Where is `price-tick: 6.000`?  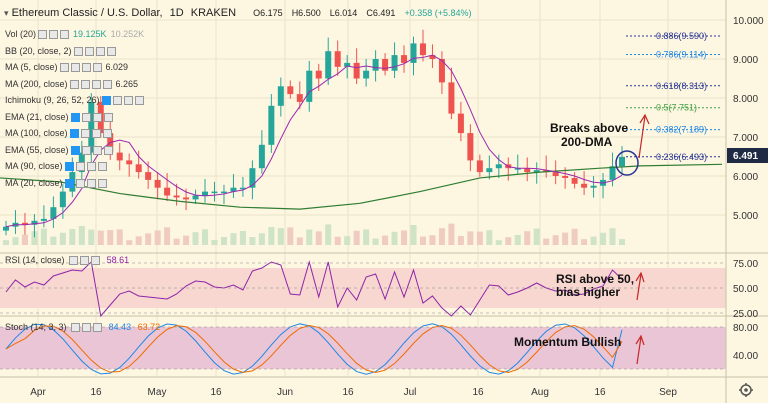
price-tick: 6.000 is located at coordinates (745, 177).